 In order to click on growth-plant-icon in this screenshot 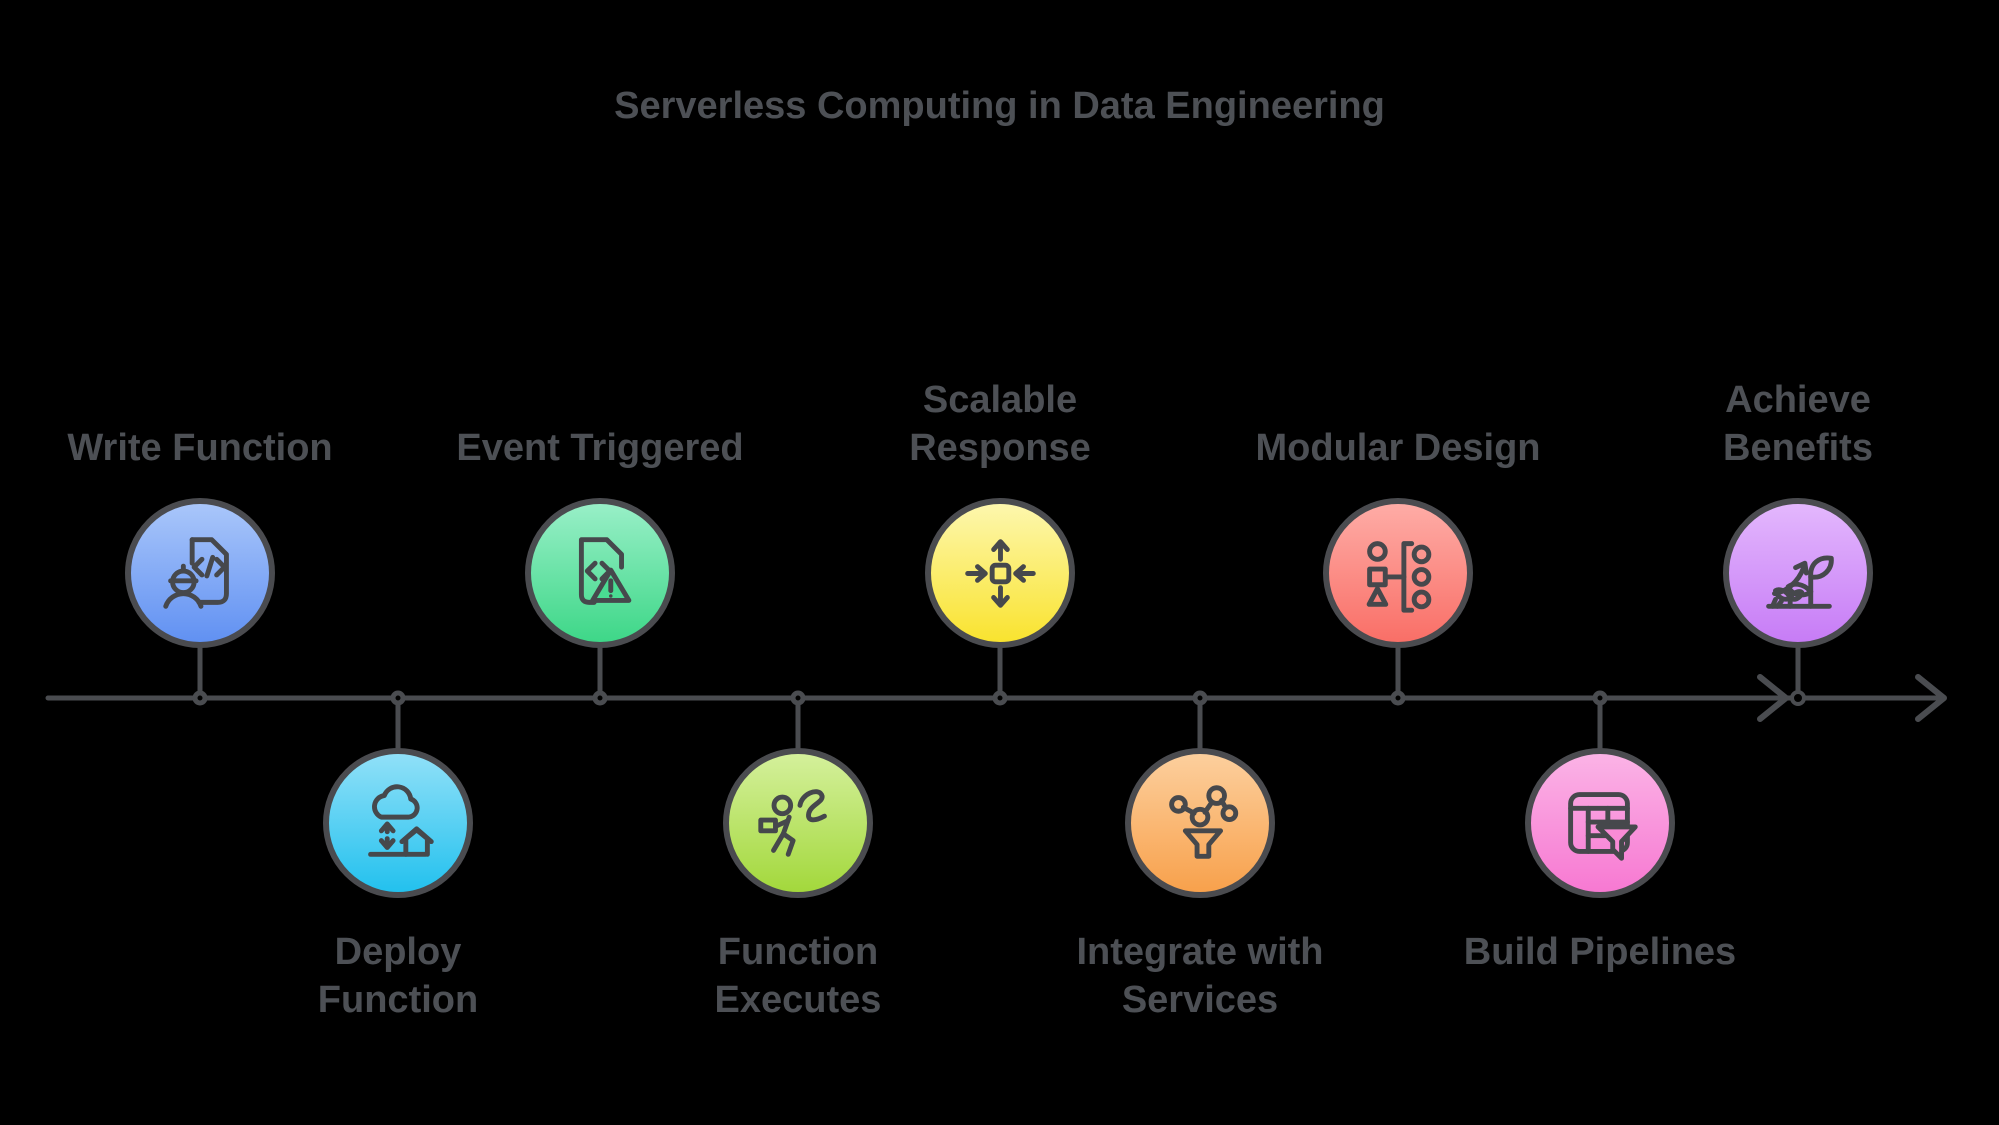, I will do `click(1800, 582)`.